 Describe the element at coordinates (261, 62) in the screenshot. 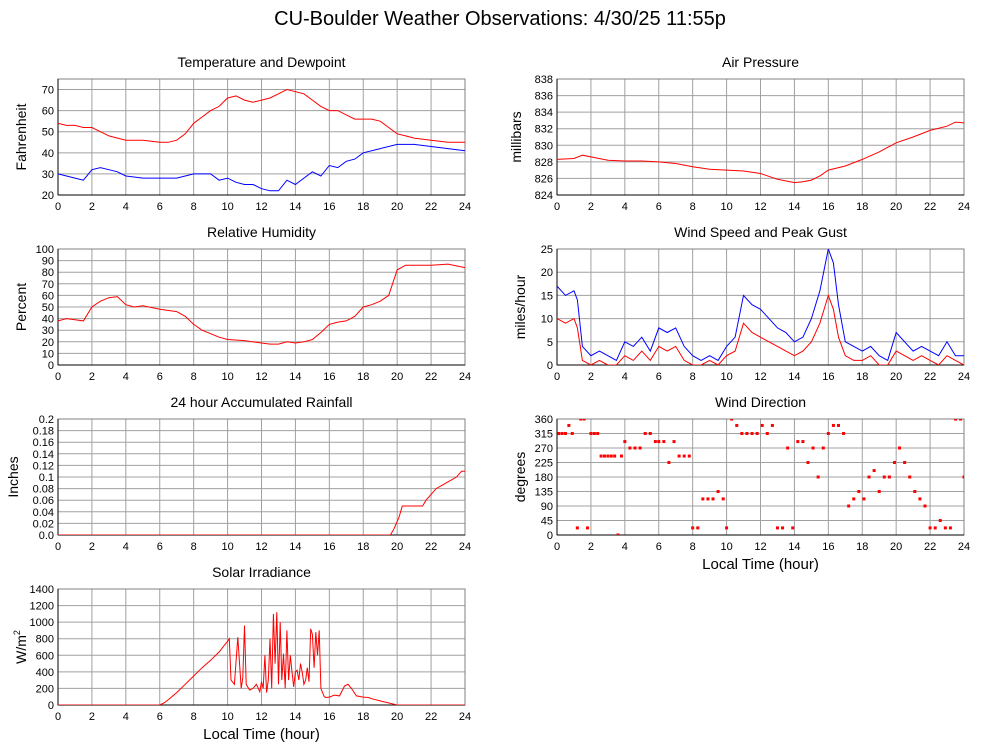

I see `chart-title: Temperature and Dewpoint` at that location.